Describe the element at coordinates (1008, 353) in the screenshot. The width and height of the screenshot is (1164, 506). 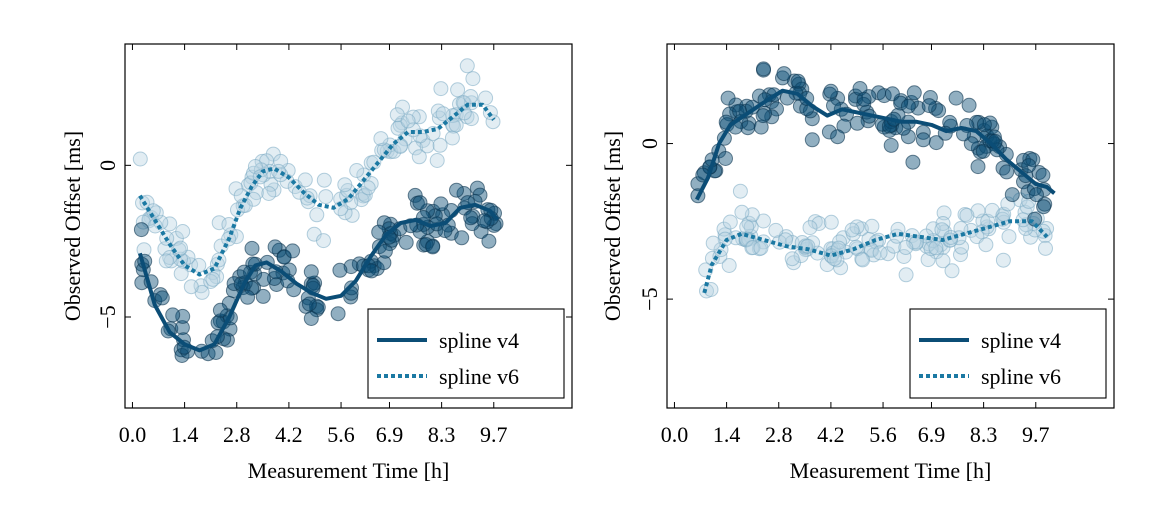
I see `legend-box-right` at that location.